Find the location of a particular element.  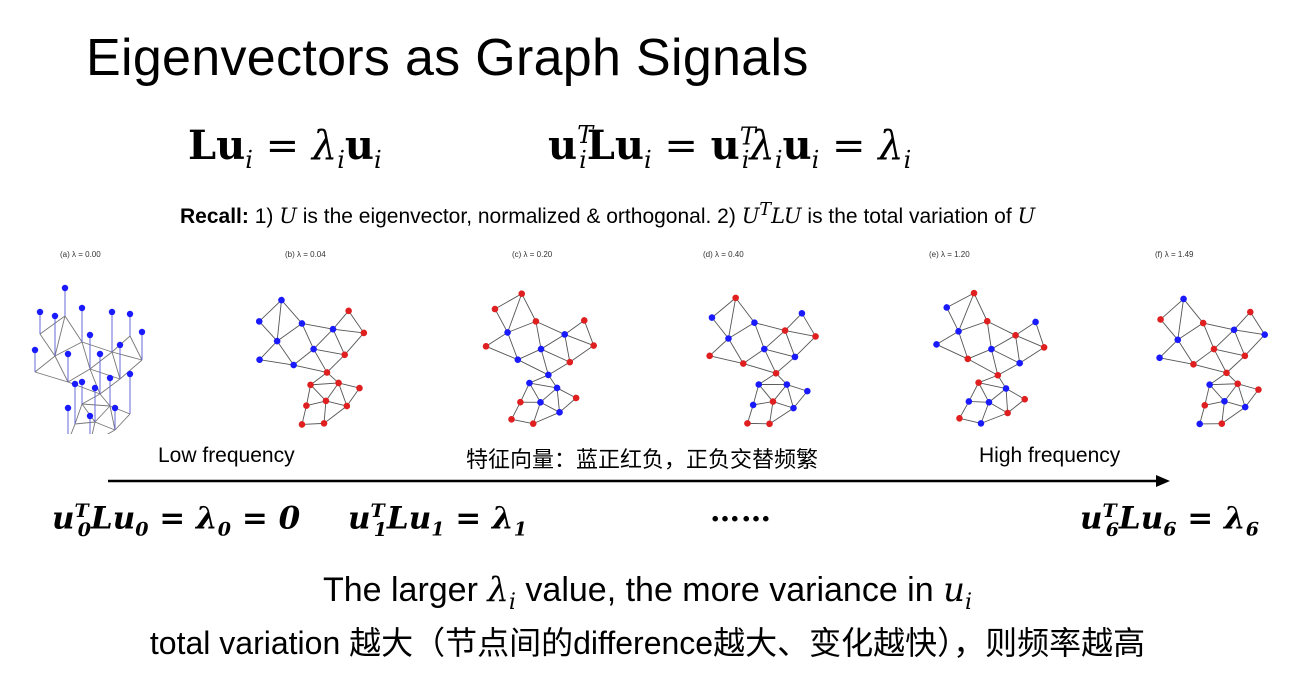

graph-panel-2: (c) λ = 0.20 is located at coordinates (540, 338).